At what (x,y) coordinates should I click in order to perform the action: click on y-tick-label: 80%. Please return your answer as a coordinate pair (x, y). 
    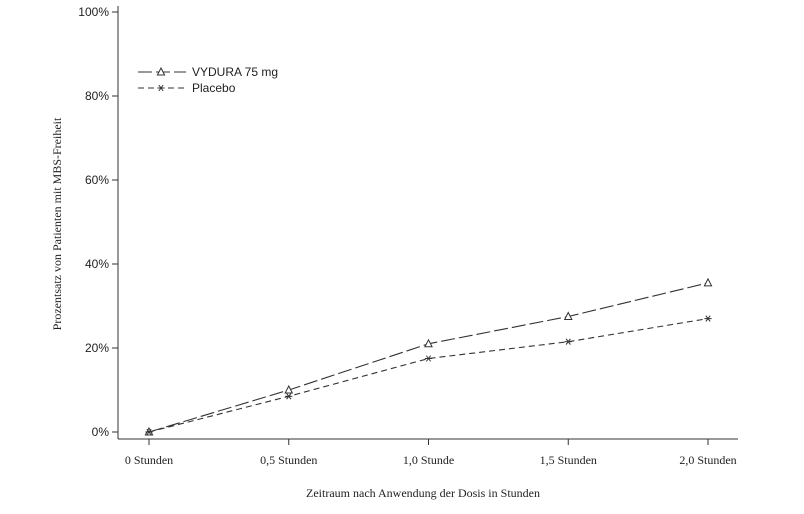
    Looking at the image, I should click on (97, 96).